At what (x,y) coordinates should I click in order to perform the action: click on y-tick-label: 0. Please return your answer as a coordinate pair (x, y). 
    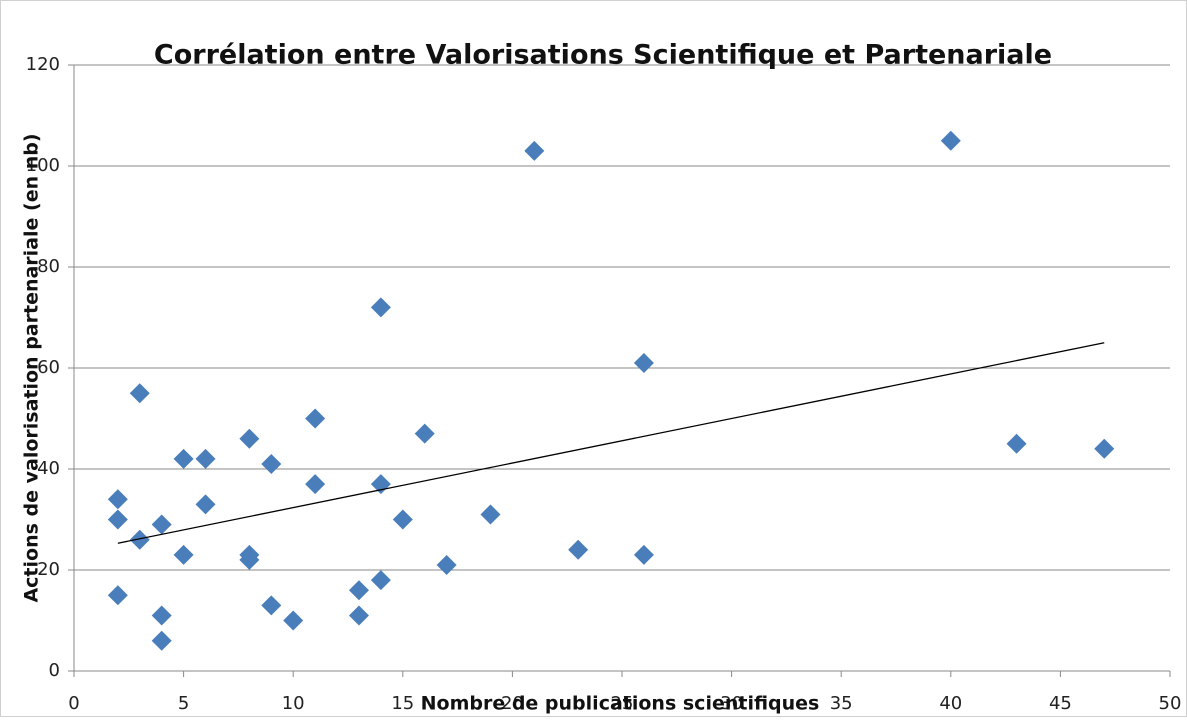
    Looking at the image, I should click on (54, 670).